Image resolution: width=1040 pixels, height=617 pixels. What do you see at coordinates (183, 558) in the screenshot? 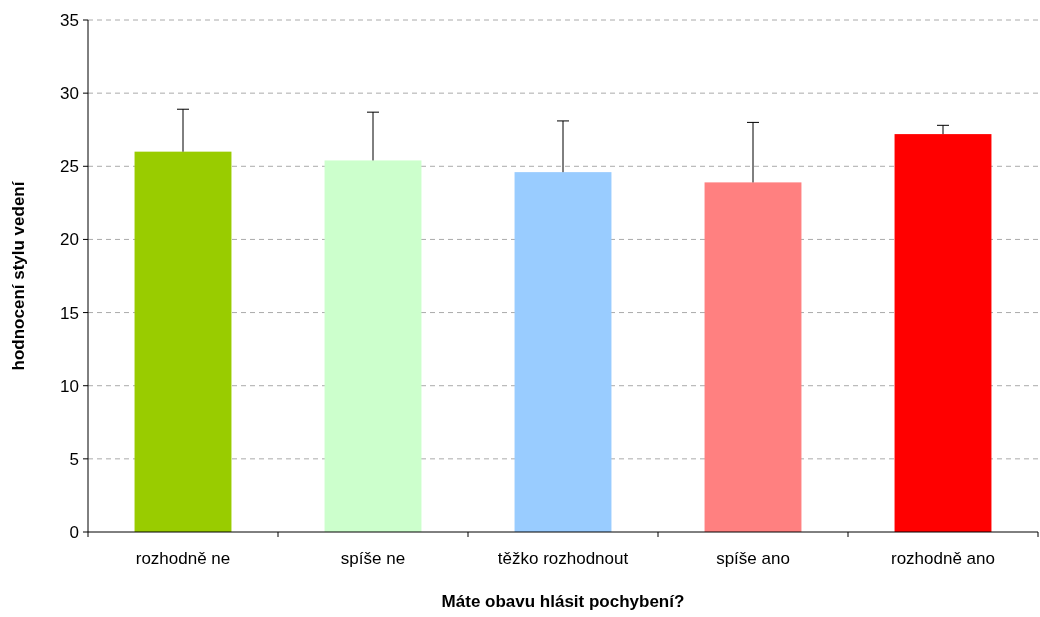
I see `x-tick-label: rozhodně ne` at bounding box center [183, 558].